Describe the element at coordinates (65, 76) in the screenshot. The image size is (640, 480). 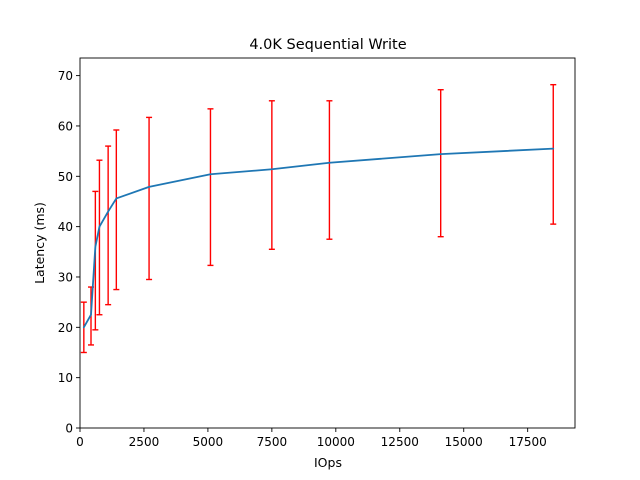
I see `y-tick-label: 70` at that location.